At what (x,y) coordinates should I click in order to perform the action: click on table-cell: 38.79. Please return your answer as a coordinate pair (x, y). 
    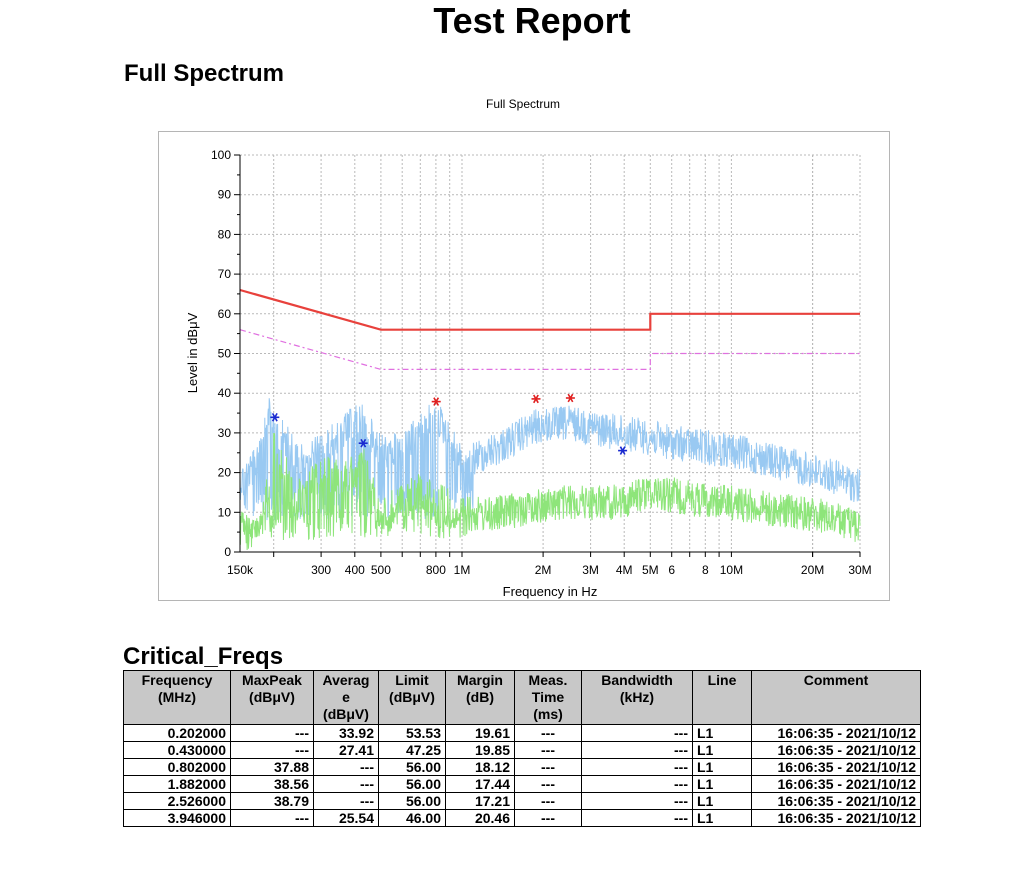
    Looking at the image, I should click on (272, 801).